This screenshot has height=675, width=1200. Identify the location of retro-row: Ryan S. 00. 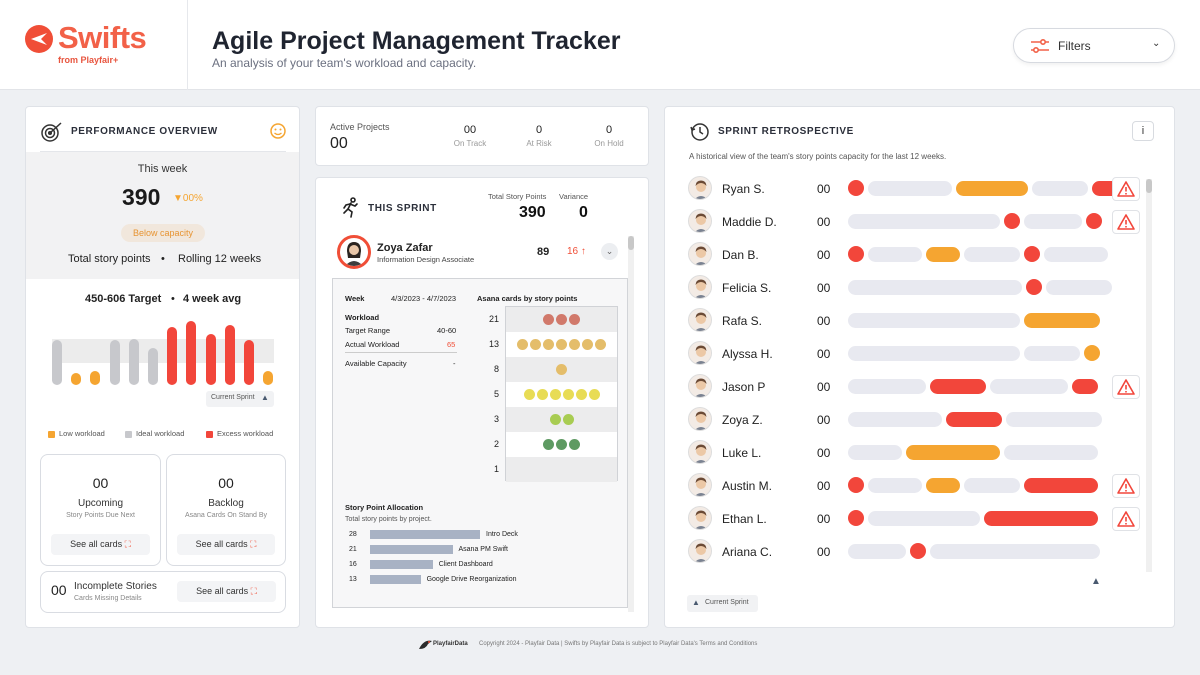
(915, 189).